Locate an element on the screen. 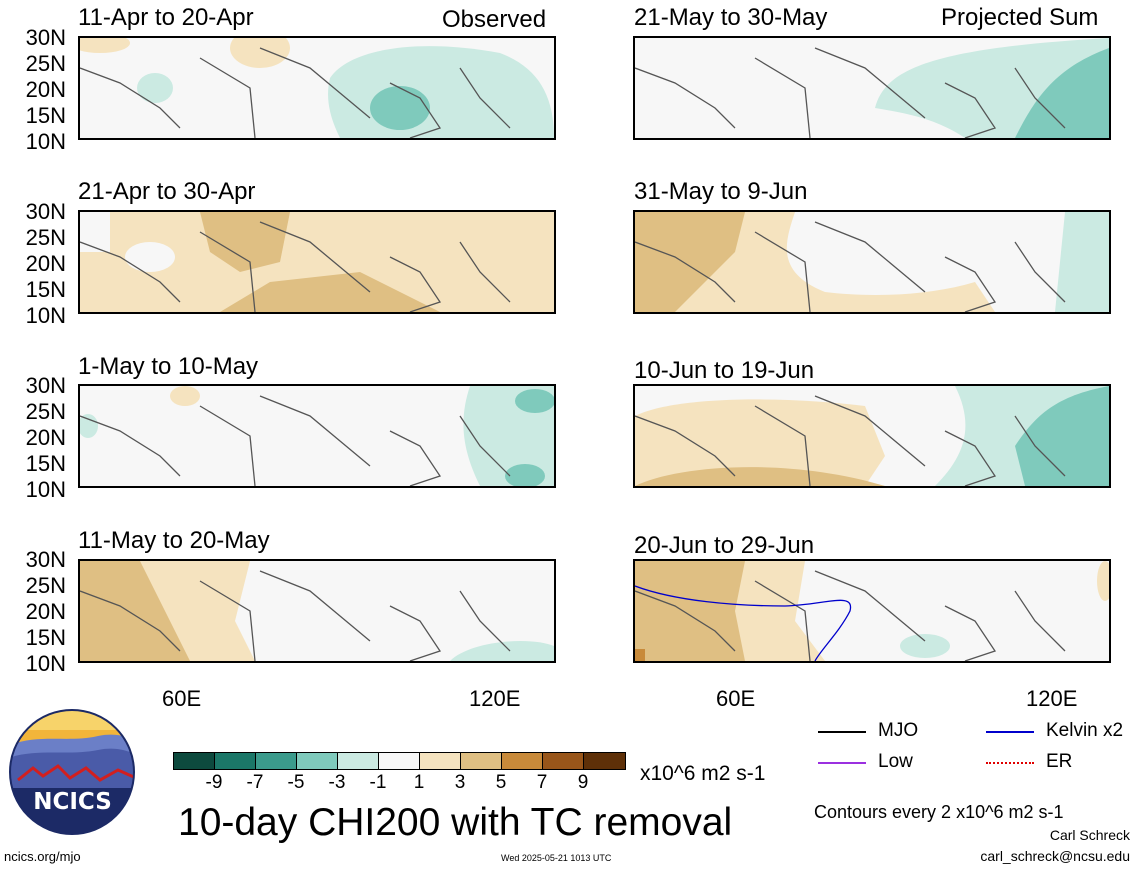 The image size is (1135, 872). contour-note: Contours every 2 x10^6 m2 s-1 is located at coordinates (939, 812).